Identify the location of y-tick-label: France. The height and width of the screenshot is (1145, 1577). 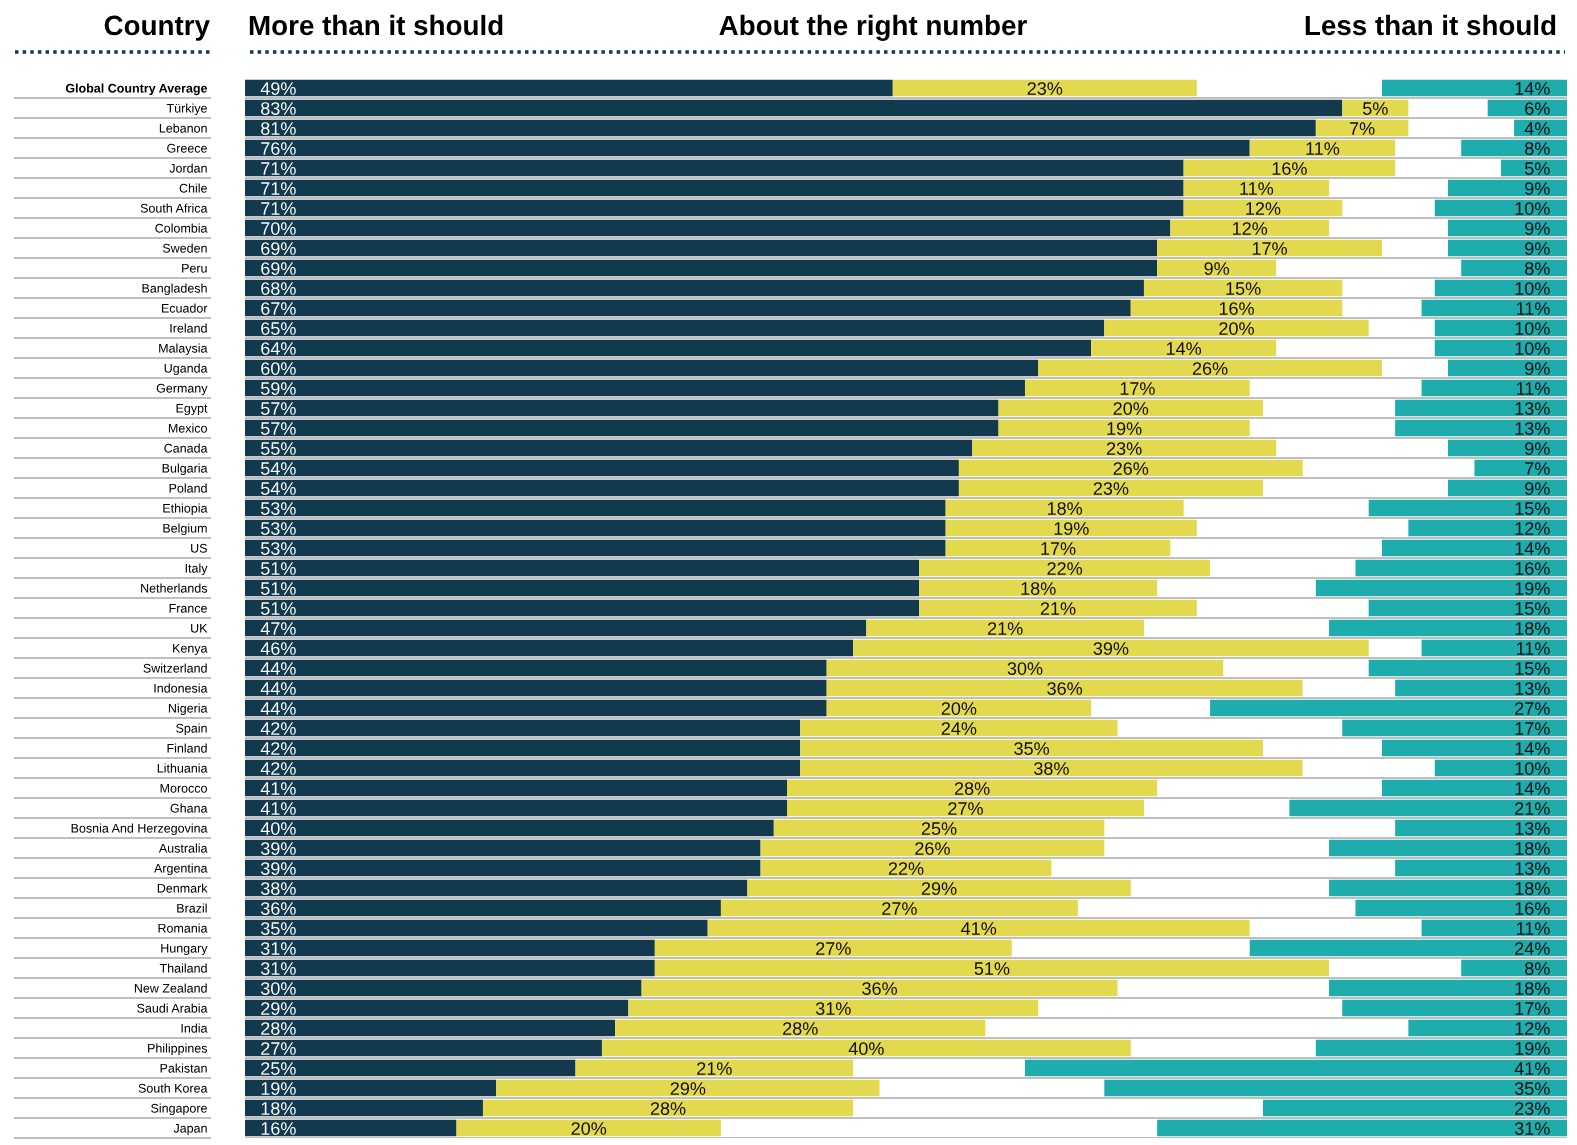
(188, 608).